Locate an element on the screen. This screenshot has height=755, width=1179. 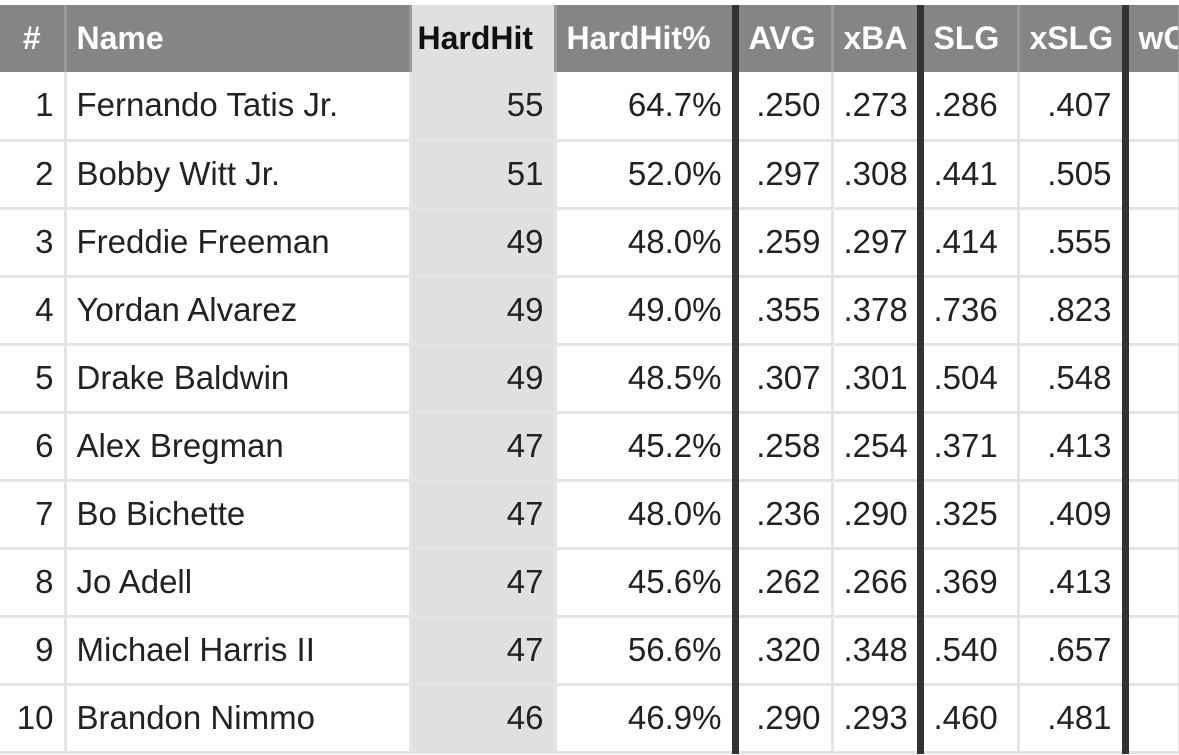
table-row: 2 Bobby Witt Jr. 51 52.0% .297.308.441.505 is located at coordinates (589, 175).